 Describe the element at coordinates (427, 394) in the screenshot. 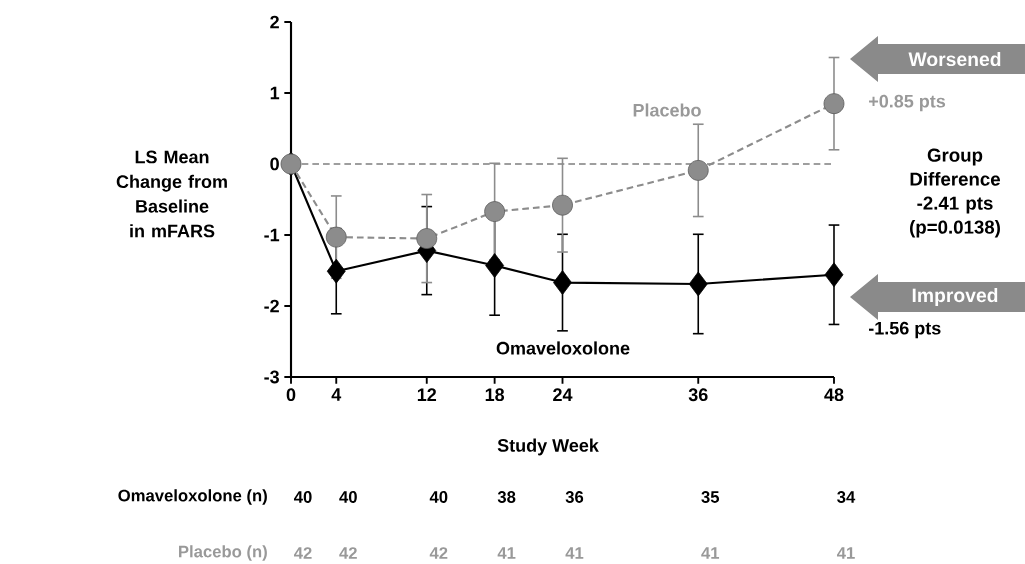

I see `x-tick-label: 12` at that location.